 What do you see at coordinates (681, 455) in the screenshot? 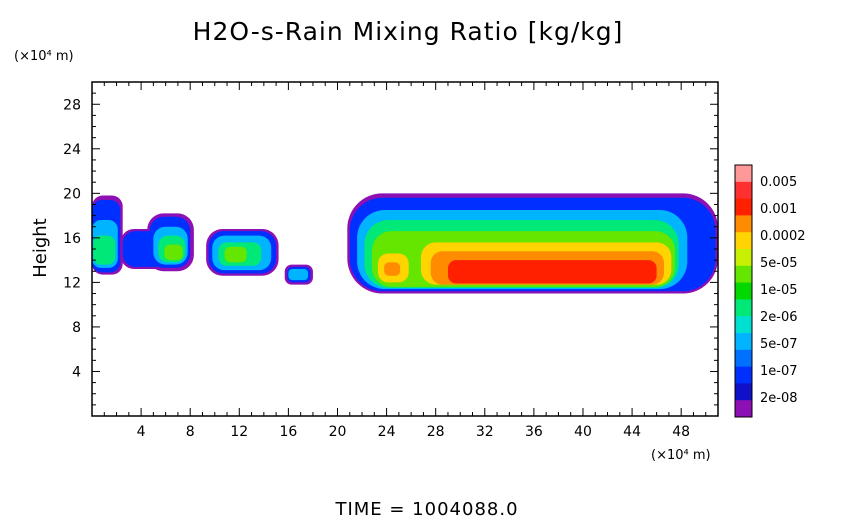
I see `x-axis-unit: (×10⁴ m)` at bounding box center [681, 455].